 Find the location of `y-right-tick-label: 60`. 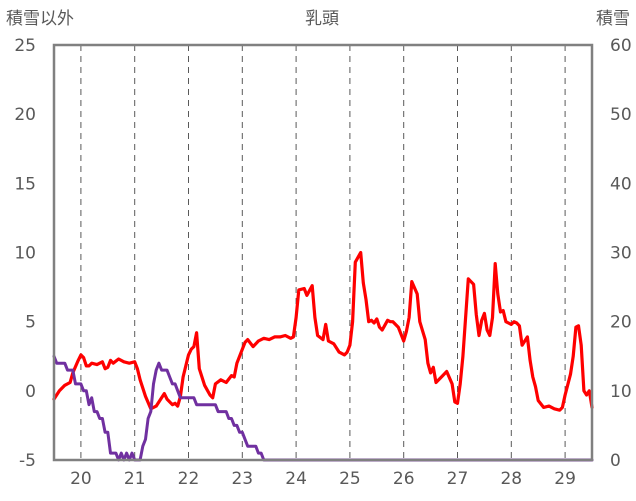

y-right-tick-label: 60 is located at coordinates (621, 46).